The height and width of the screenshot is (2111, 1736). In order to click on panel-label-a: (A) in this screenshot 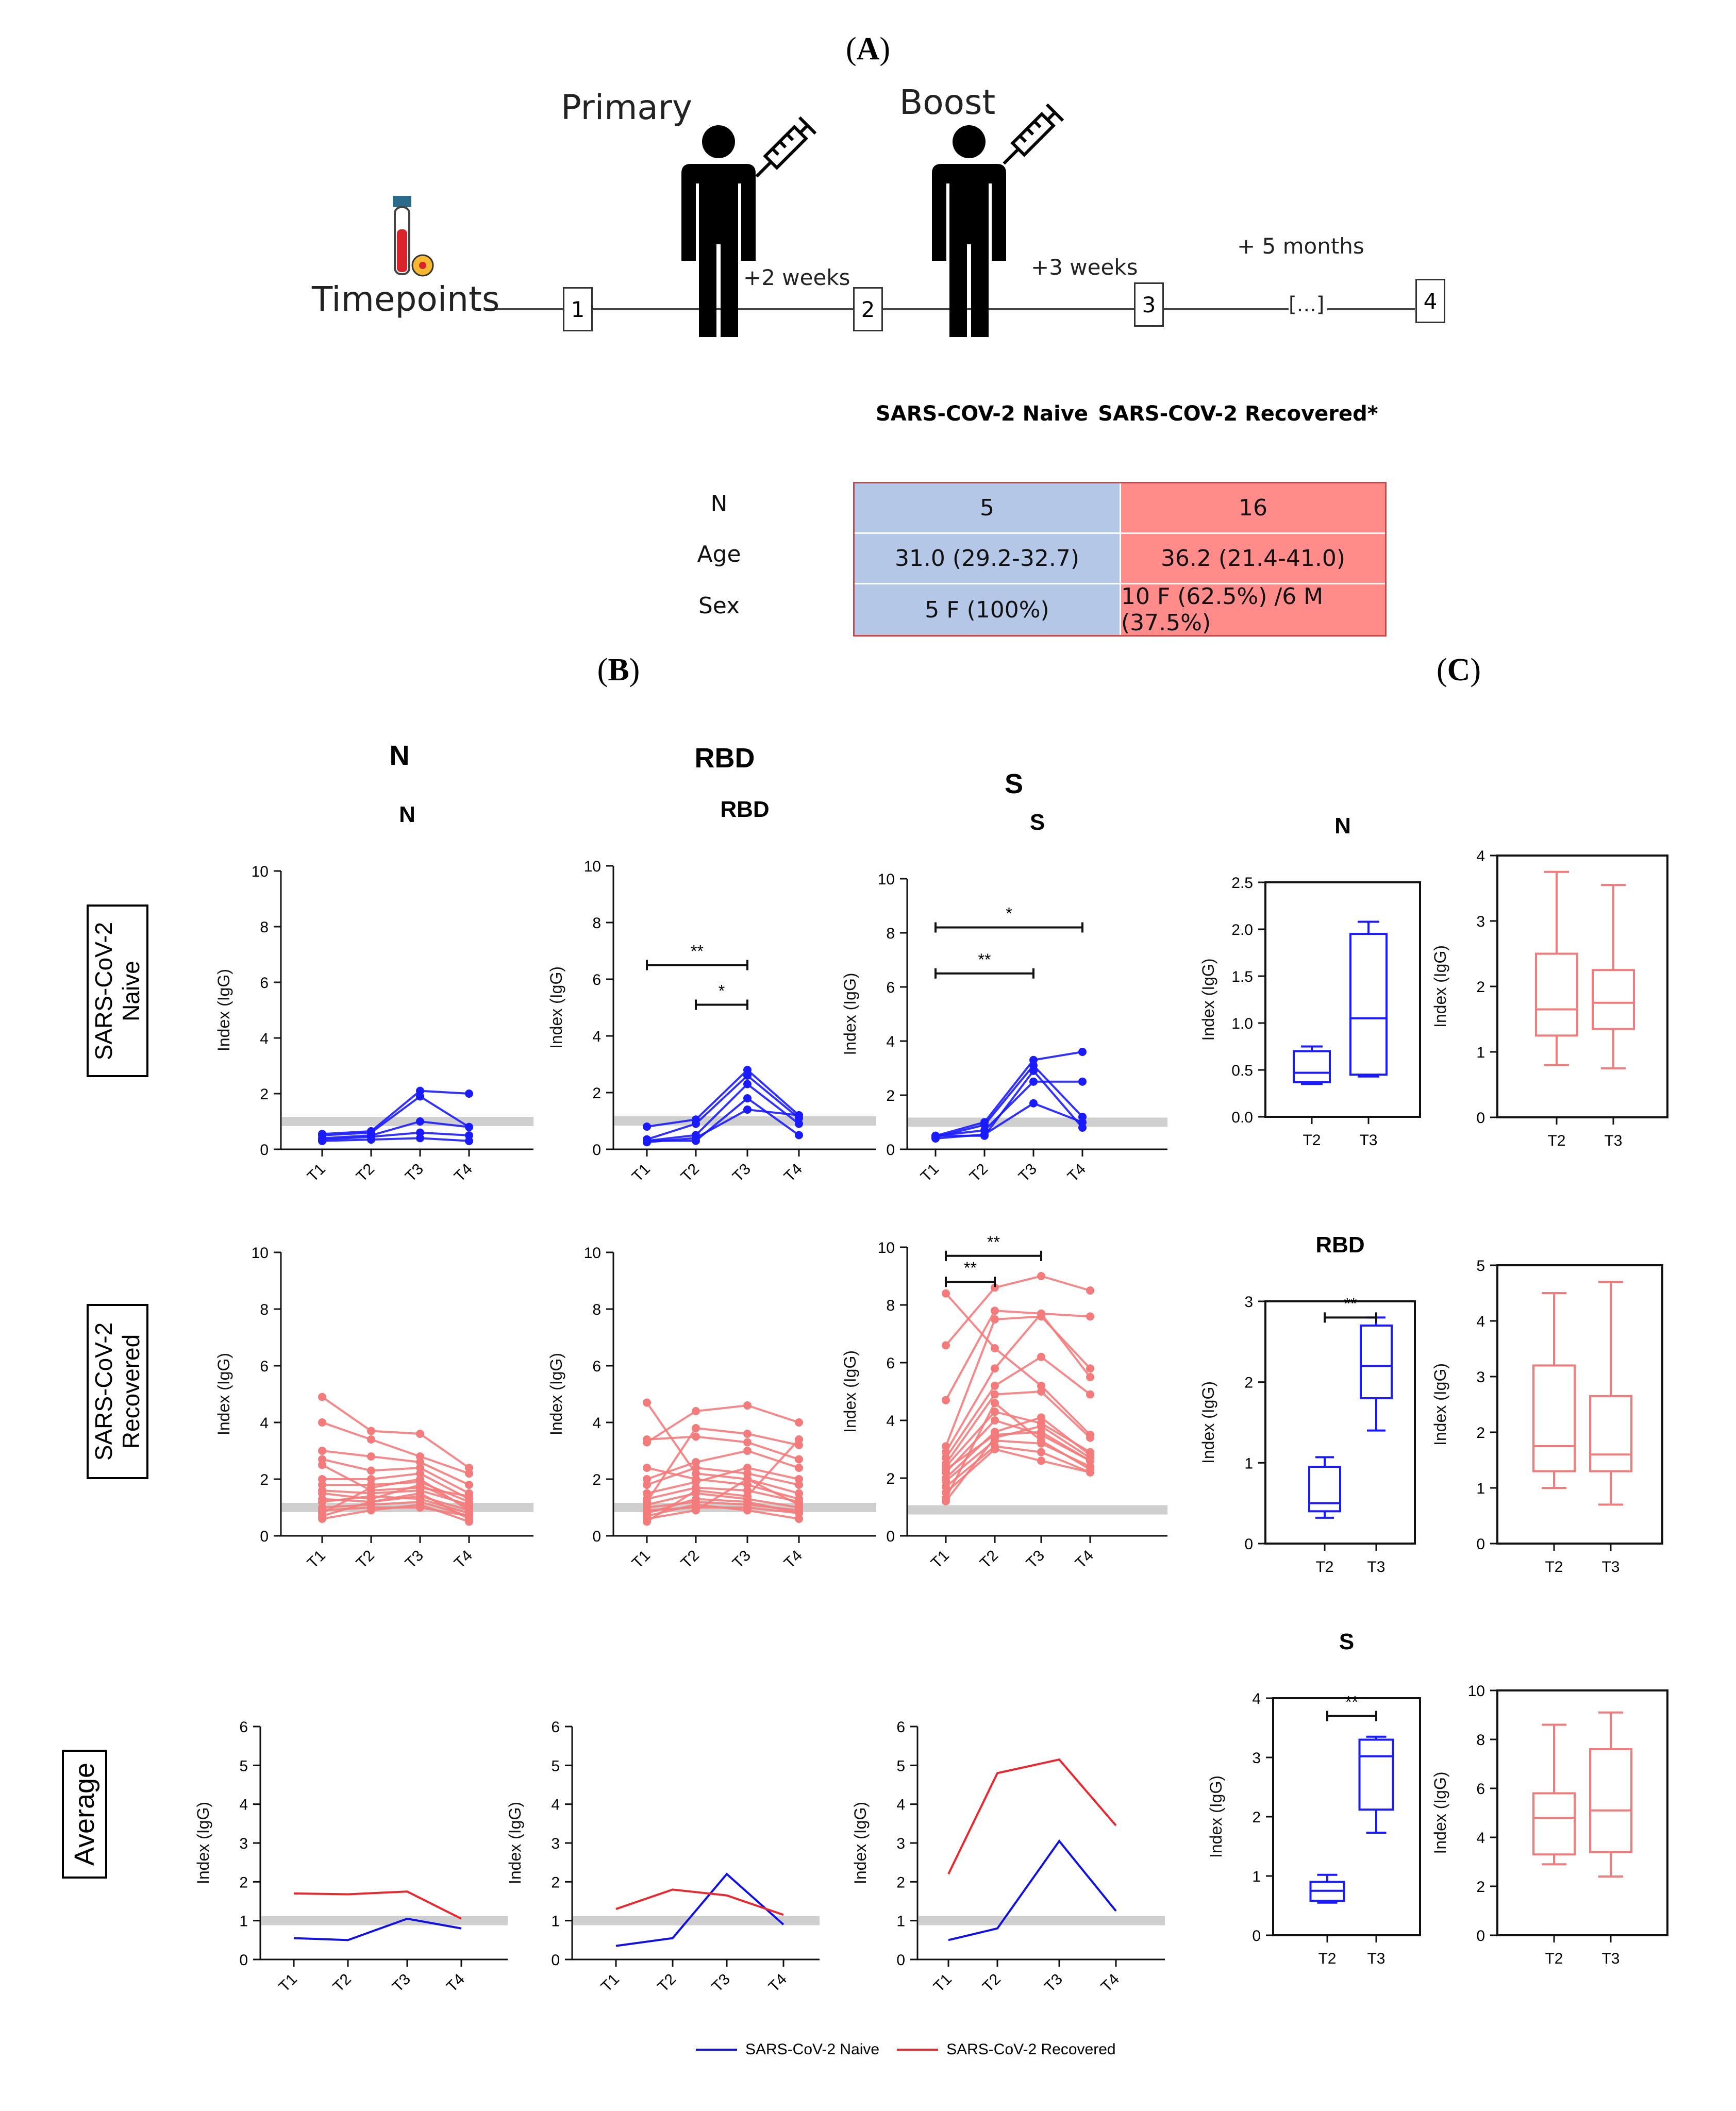, I will do `click(868, 48)`.